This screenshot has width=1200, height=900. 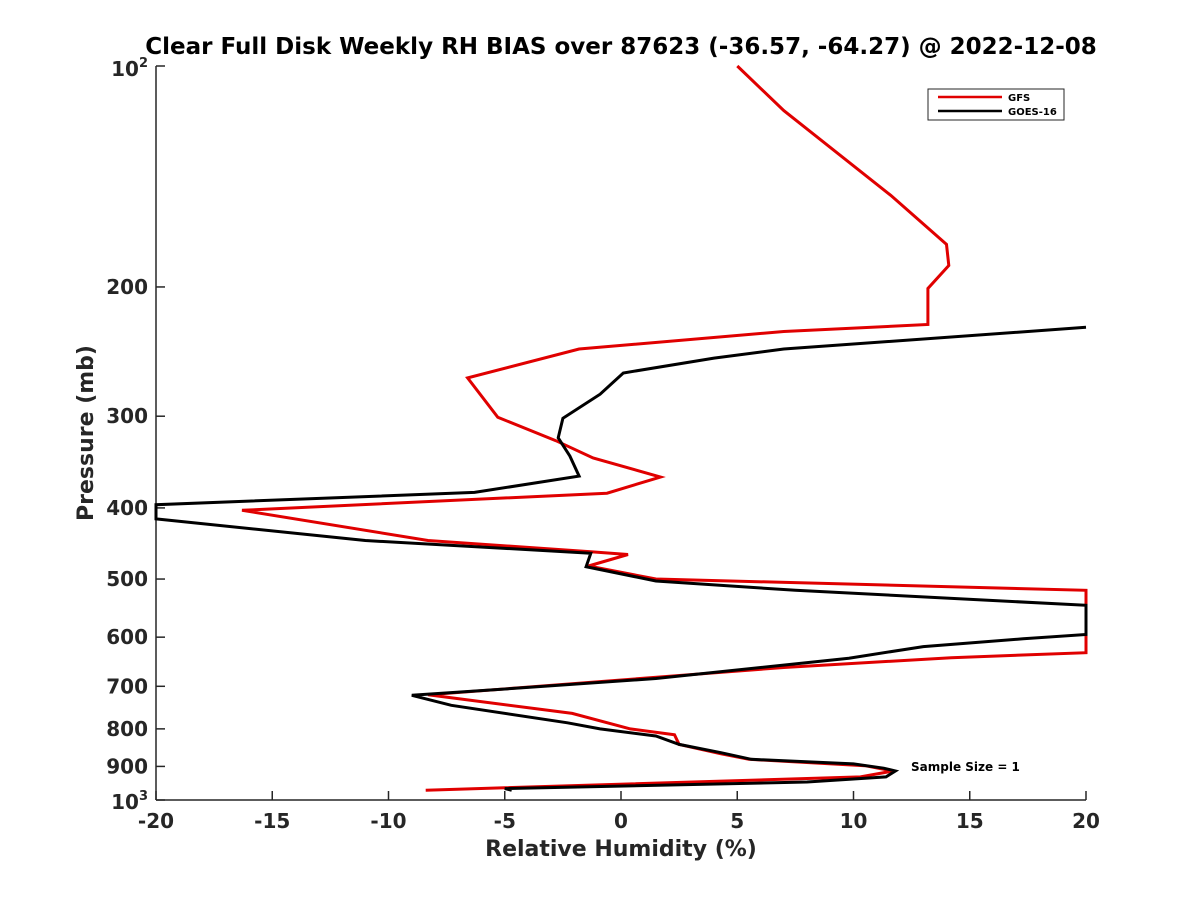 What do you see at coordinates (505, 821) in the screenshot?
I see `x-tick-label: -5` at bounding box center [505, 821].